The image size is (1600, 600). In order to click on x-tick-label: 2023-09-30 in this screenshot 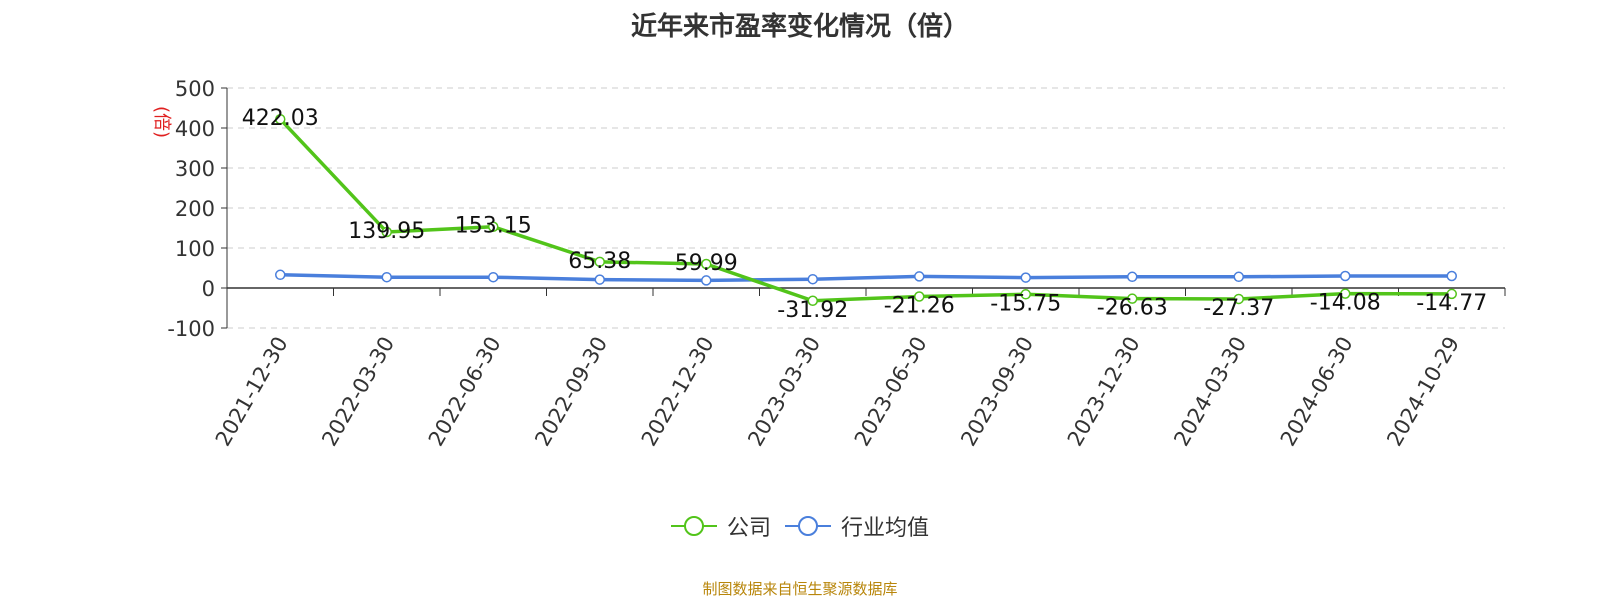, I will do `click(997, 392)`.